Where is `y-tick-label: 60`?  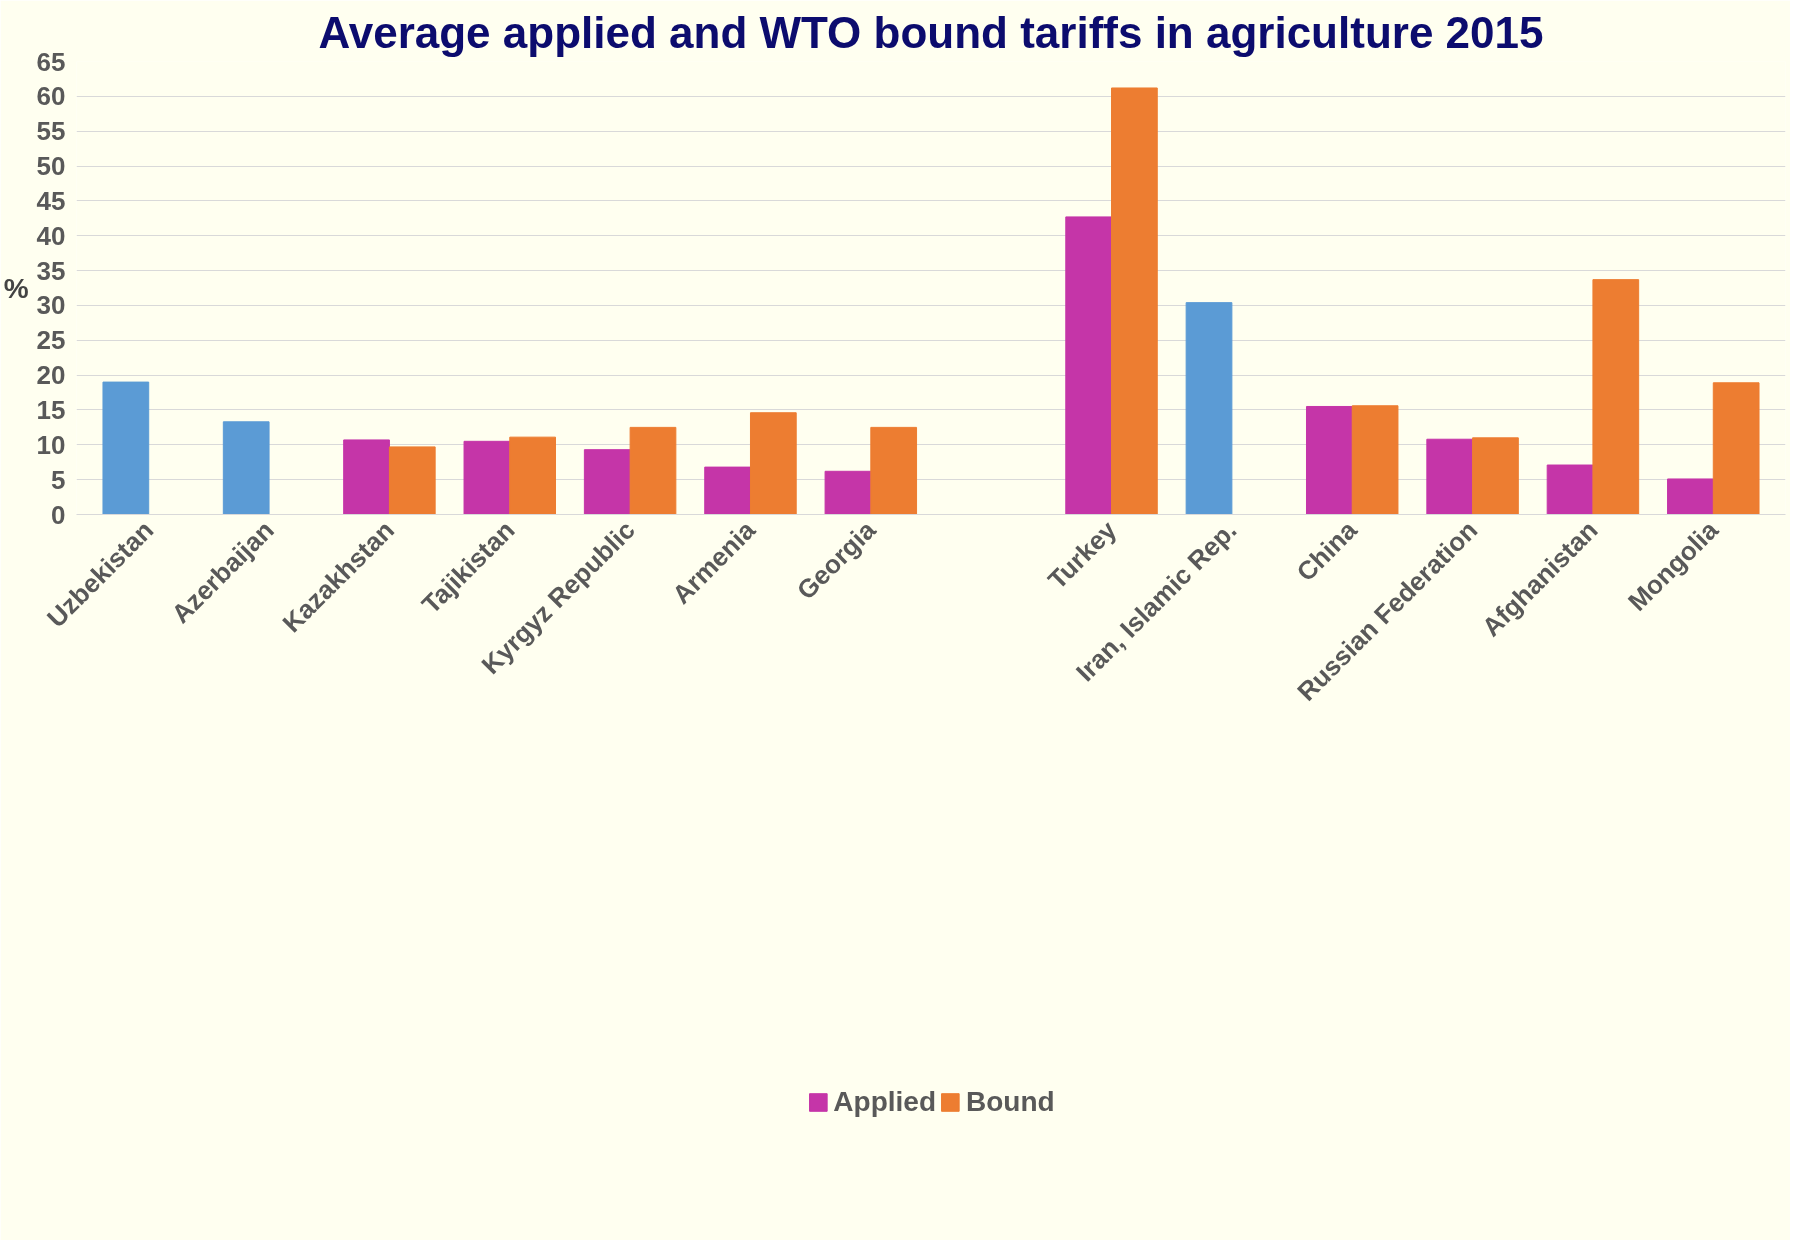 y-tick-label: 60 is located at coordinates (51, 96).